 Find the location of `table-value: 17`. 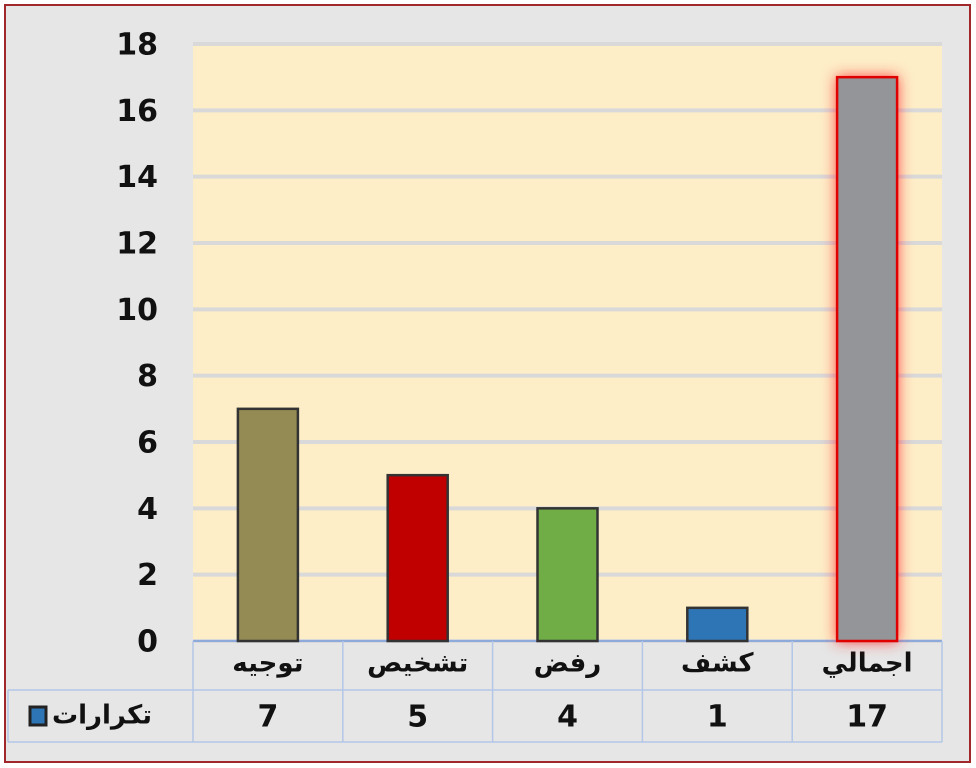

table-value: 17 is located at coordinates (867, 717).